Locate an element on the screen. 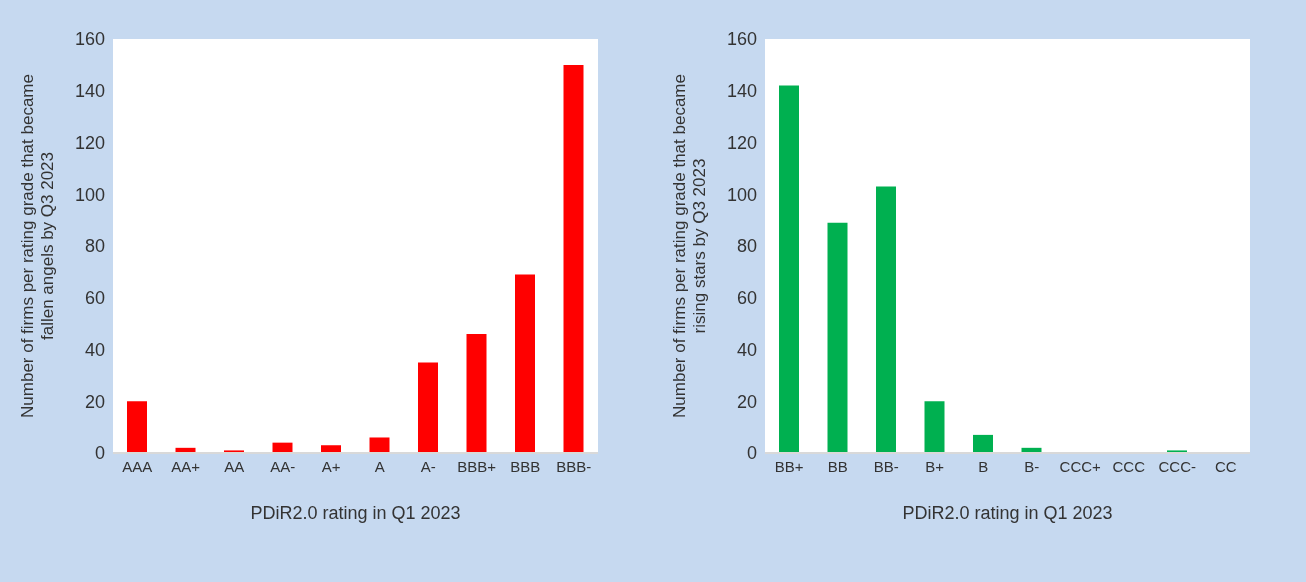  x-tick-label: BBB is located at coordinates (525, 466).